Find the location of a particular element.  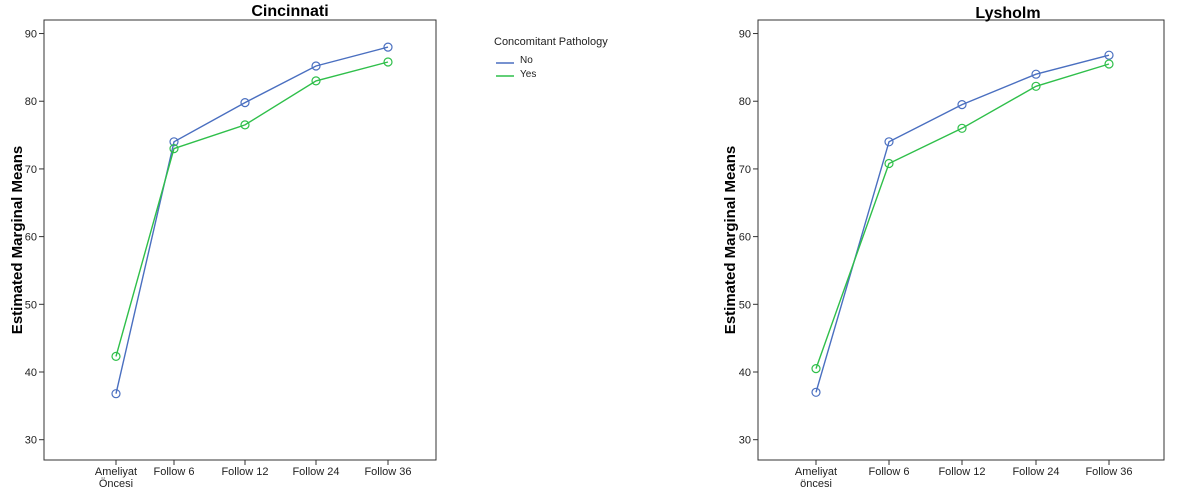

series-line-yes is located at coordinates (252, 209).